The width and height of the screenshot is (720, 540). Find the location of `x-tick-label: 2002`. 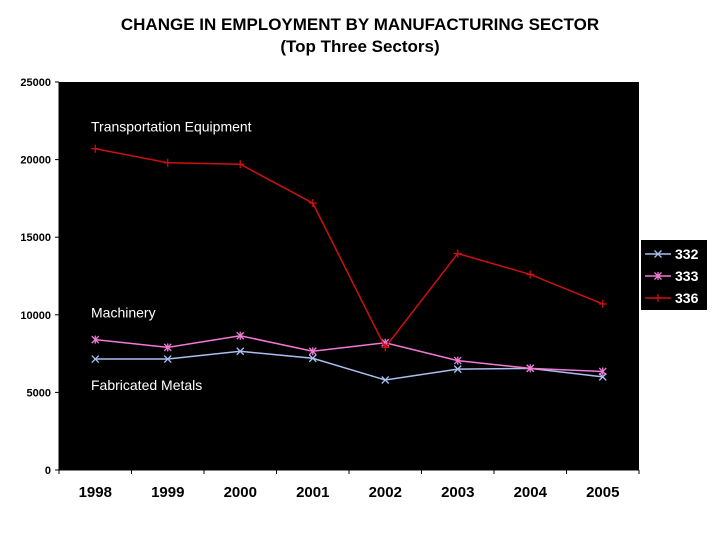

x-tick-label: 2002 is located at coordinates (385, 492).